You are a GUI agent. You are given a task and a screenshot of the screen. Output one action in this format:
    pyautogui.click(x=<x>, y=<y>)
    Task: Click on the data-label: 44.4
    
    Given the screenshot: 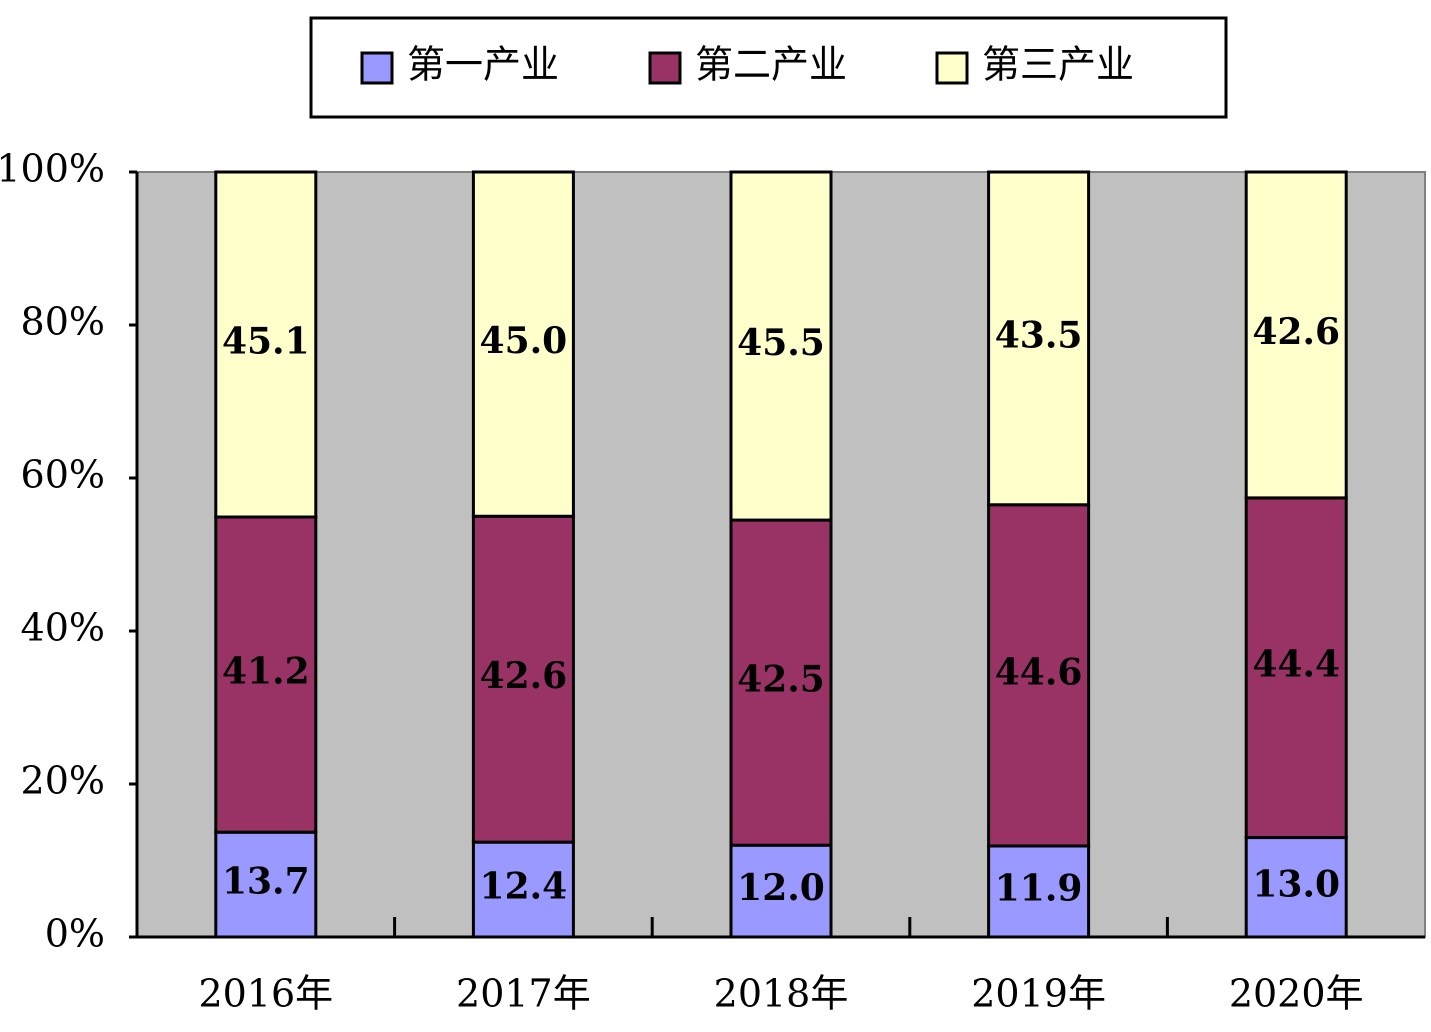 What is the action you would take?
    pyautogui.click(x=1296, y=665)
    